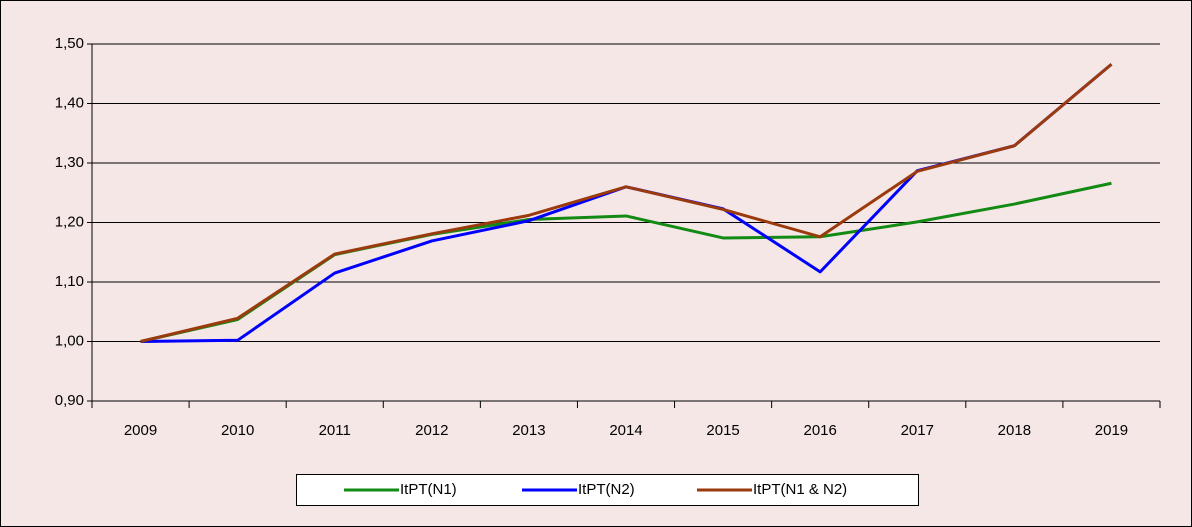  What do you see at coordinates (1111, 430) in the screenshot?
I see `x-tick-label: 2019` at bounding box center [1111, 430].